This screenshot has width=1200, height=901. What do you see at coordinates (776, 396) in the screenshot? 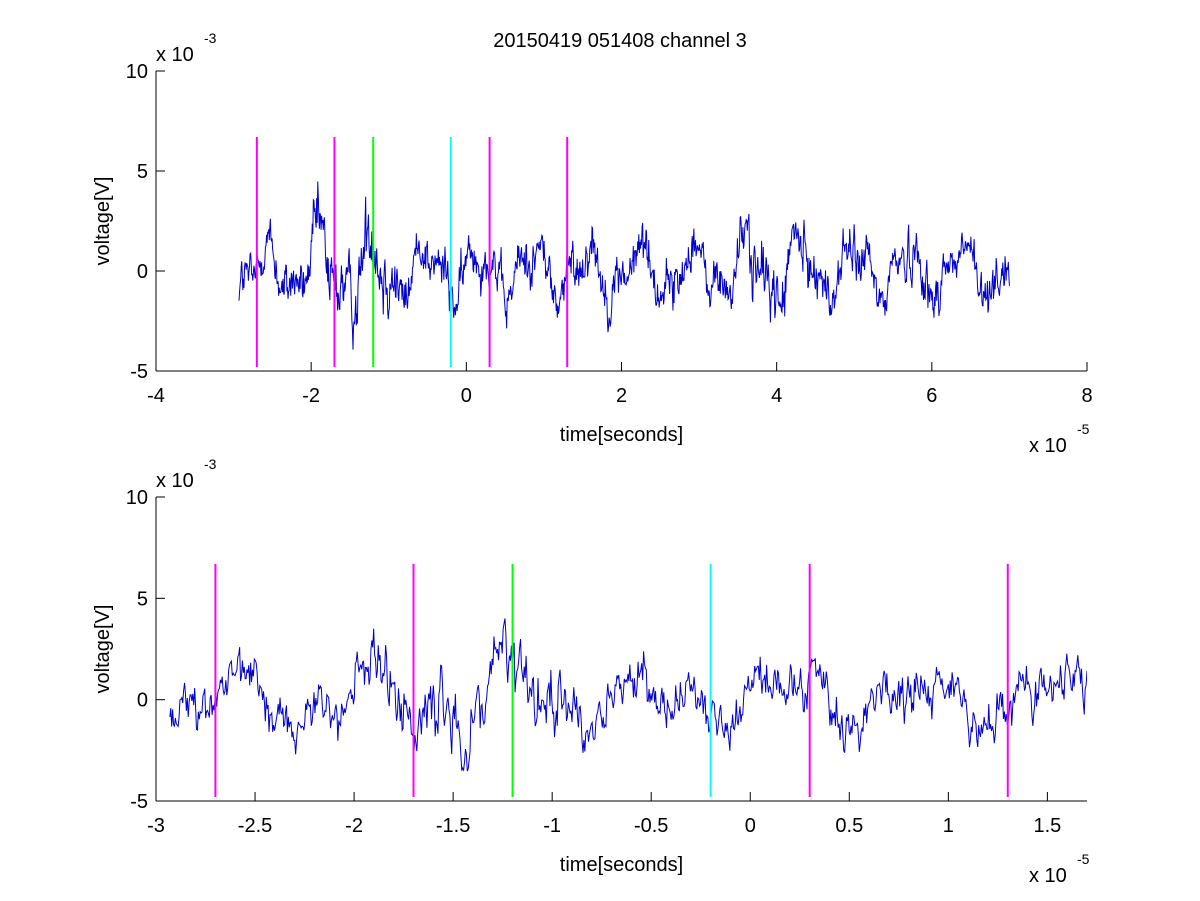
I see `x-tick-label: 4` at bounding box center [776, 396].